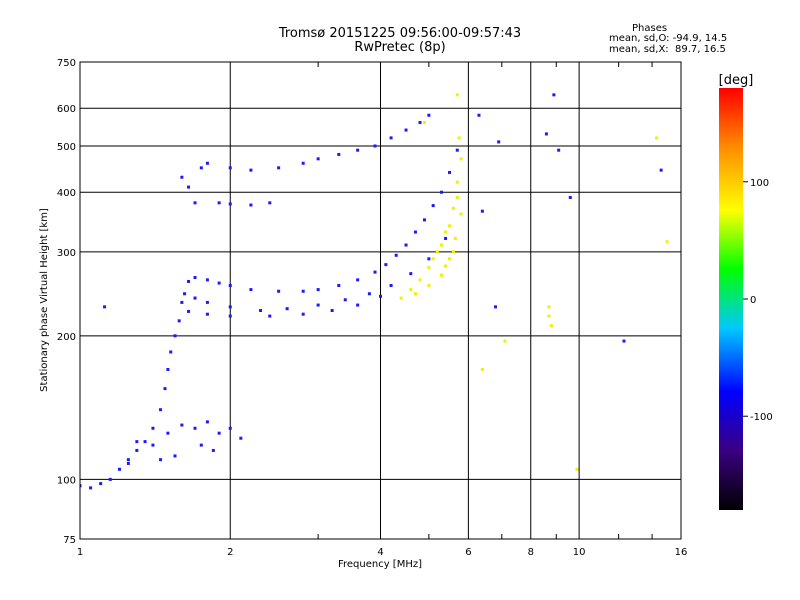  What do you see at coordinates (758, 300) in the screenshot?
I see `colorbar-ticks: 100 0 -100` at bounding box center [758, 300].